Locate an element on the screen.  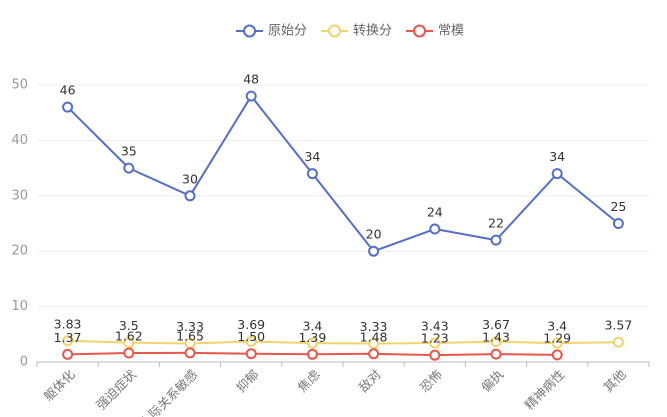
data-label: 3.67 is located at coordinates (496, 324).